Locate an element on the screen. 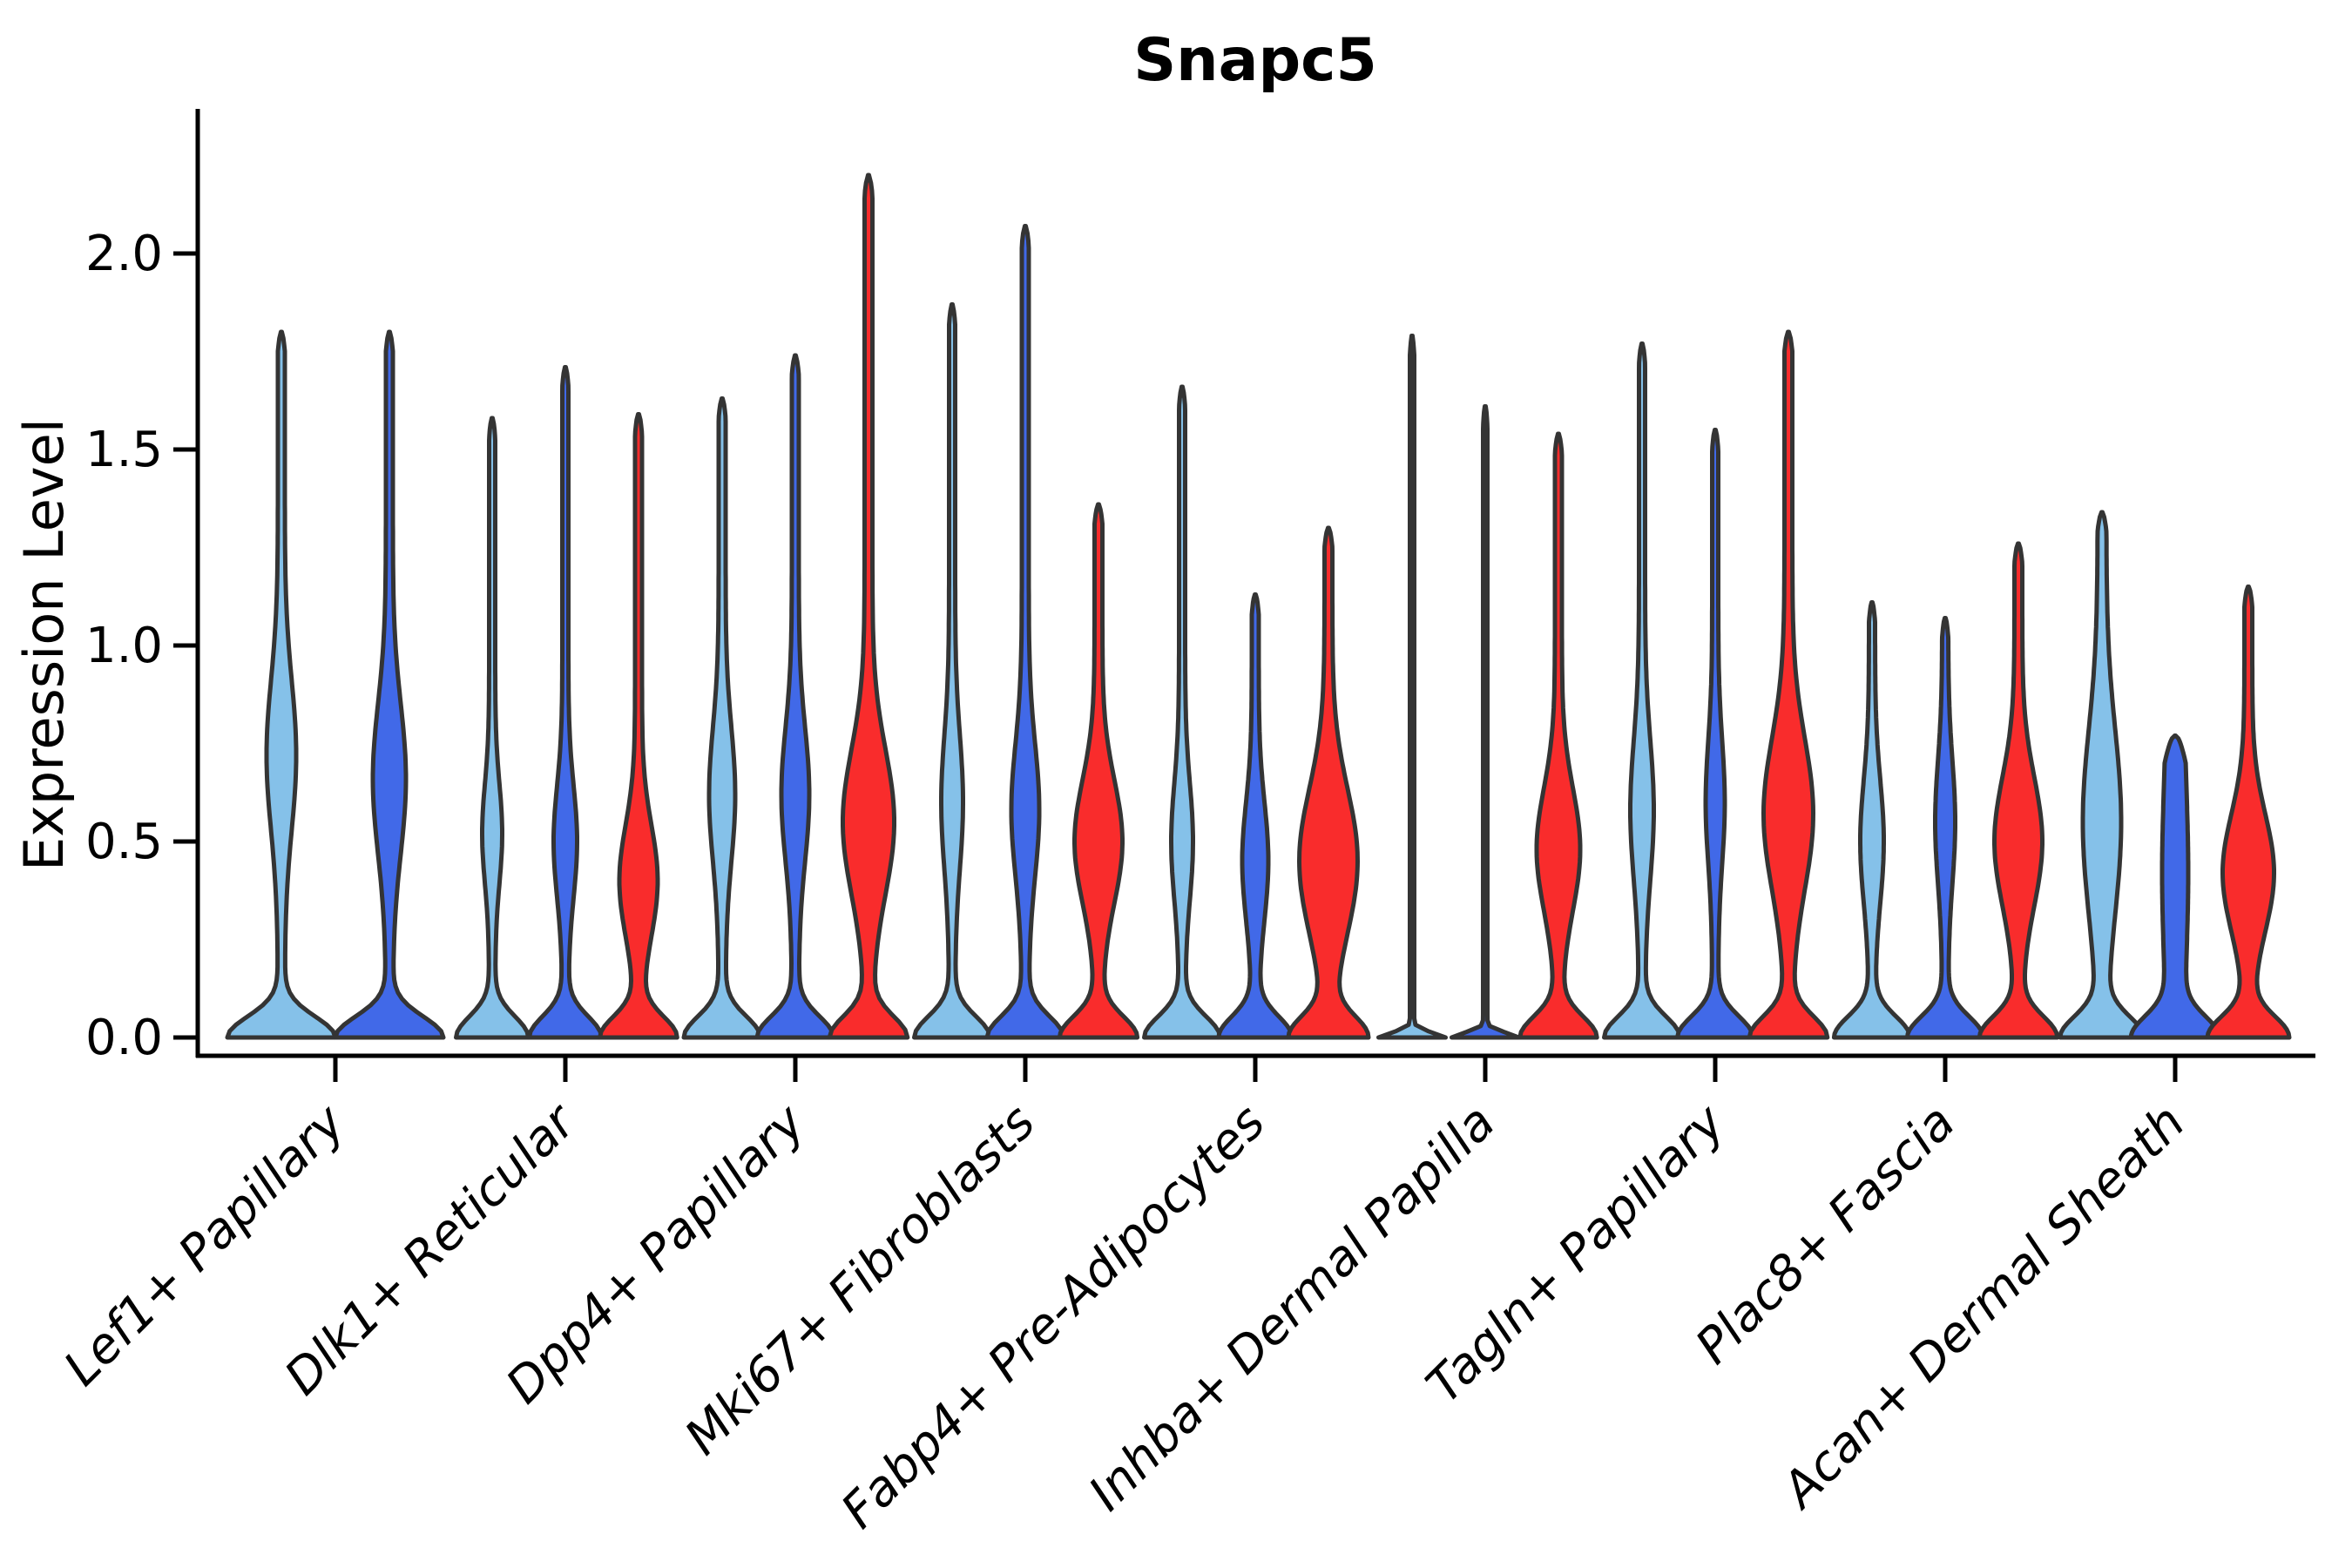  violin-mki67-red is located at coordinates (1098, 771).